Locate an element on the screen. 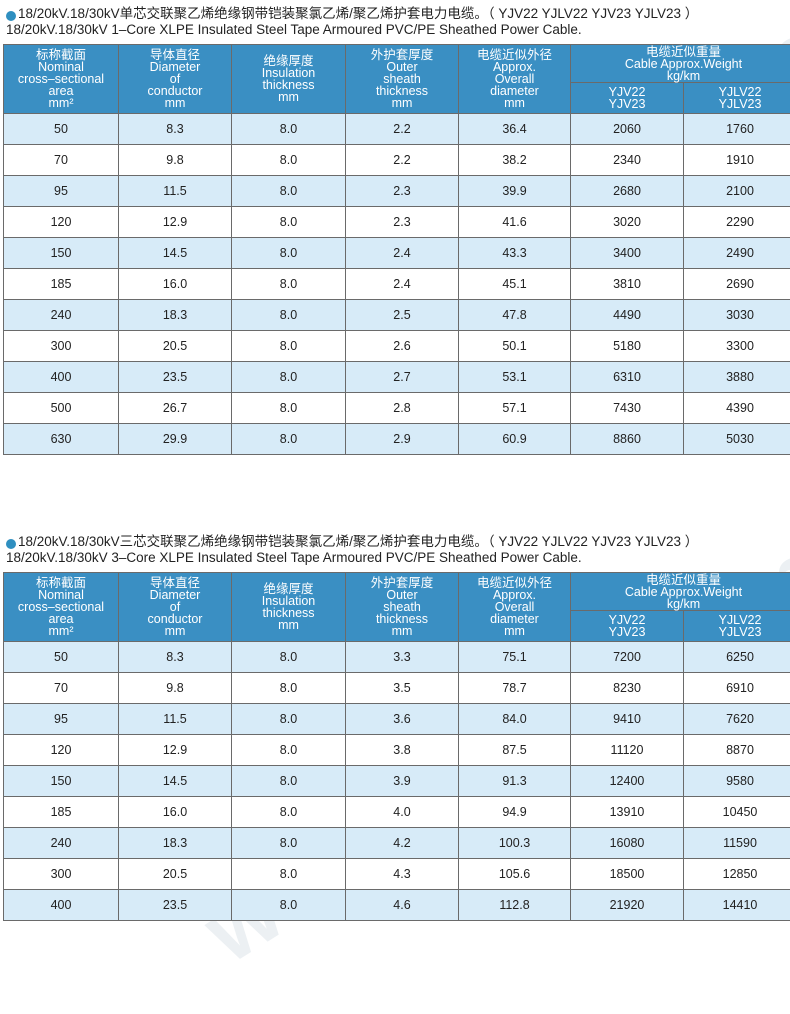  header-insulation-thickness-line: mm is located at coordinates (288, 625).